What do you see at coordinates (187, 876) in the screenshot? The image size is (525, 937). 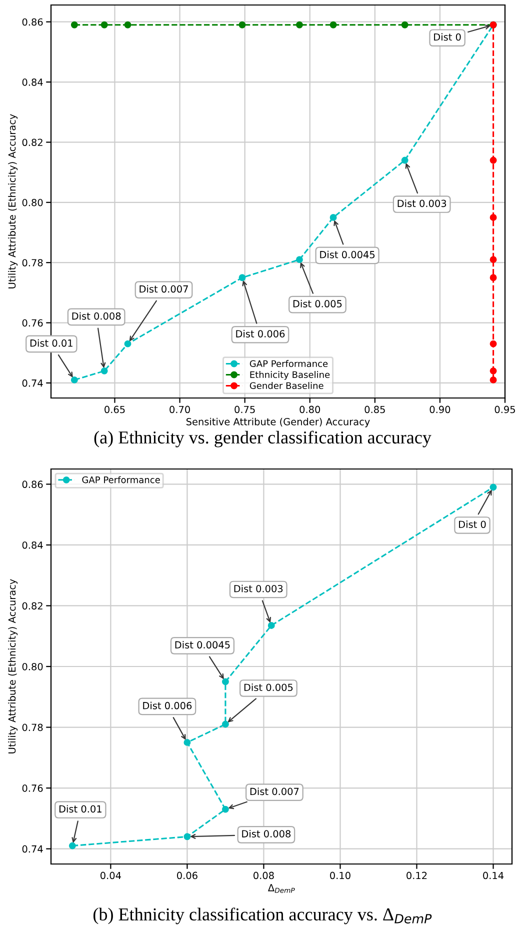 I see `x-tick-label: 0.06` at bounding box center [187, 876].